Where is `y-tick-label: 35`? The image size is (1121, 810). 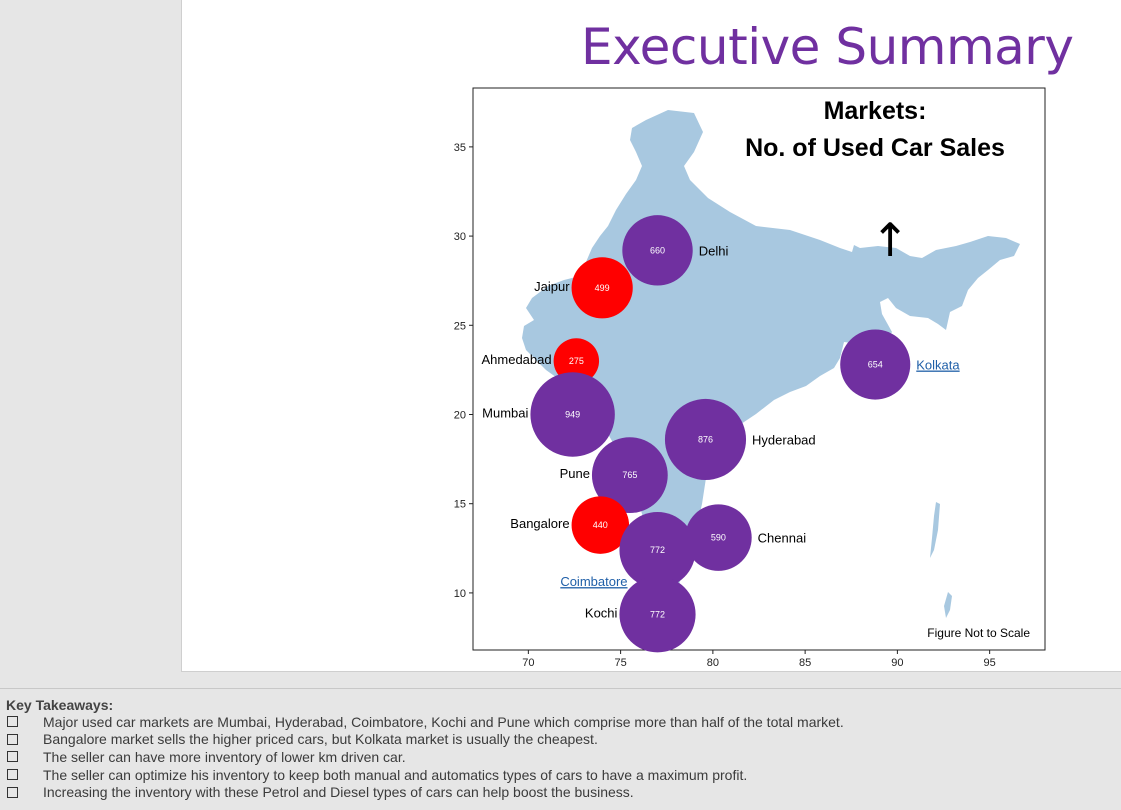 y-tick-label: 35 is located at coordinates (460, 148).